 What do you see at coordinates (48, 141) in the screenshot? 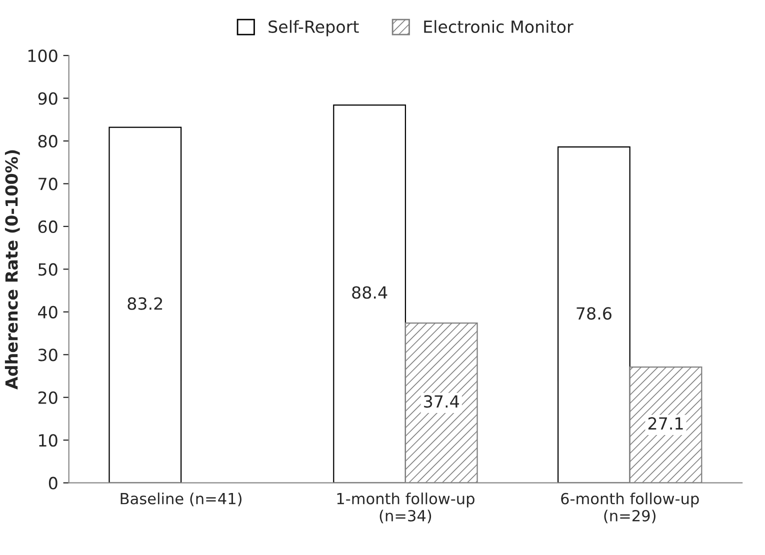
I see `y-tick-label: 80` at bounding box center [48, 141].